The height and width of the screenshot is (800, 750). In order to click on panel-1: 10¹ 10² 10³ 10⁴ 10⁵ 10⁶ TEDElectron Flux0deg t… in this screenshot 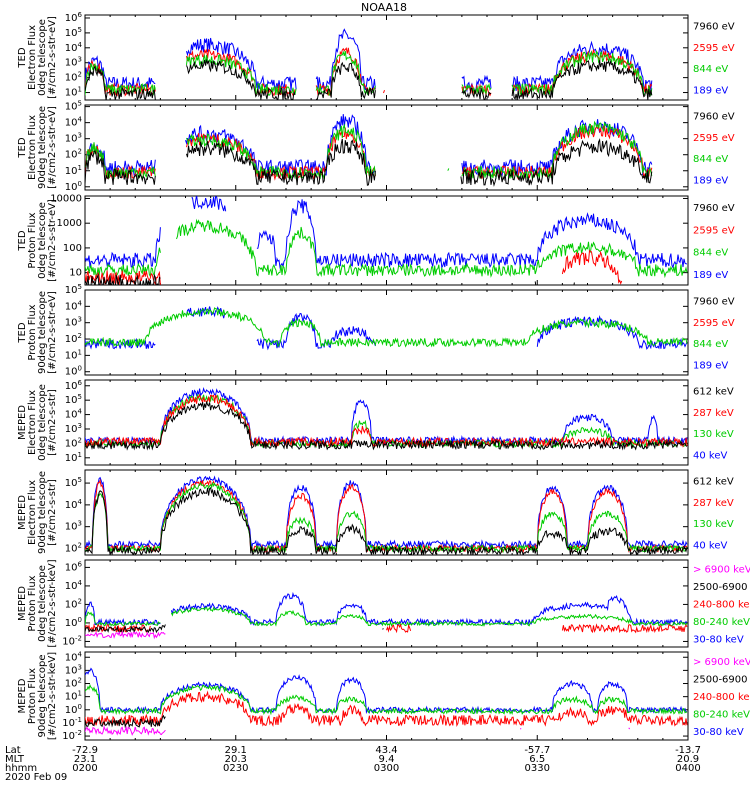, I will do `click(376, 56)`.